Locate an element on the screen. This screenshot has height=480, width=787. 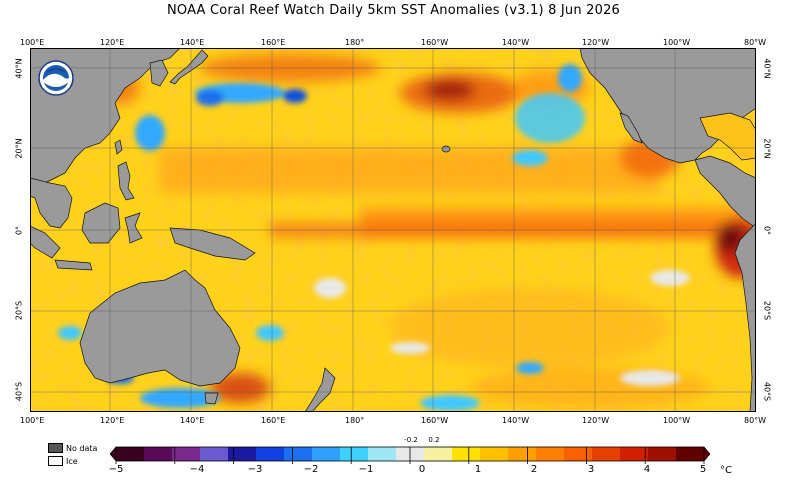
colorbar-tick-label: −4 is located at coordinates (197, 469).